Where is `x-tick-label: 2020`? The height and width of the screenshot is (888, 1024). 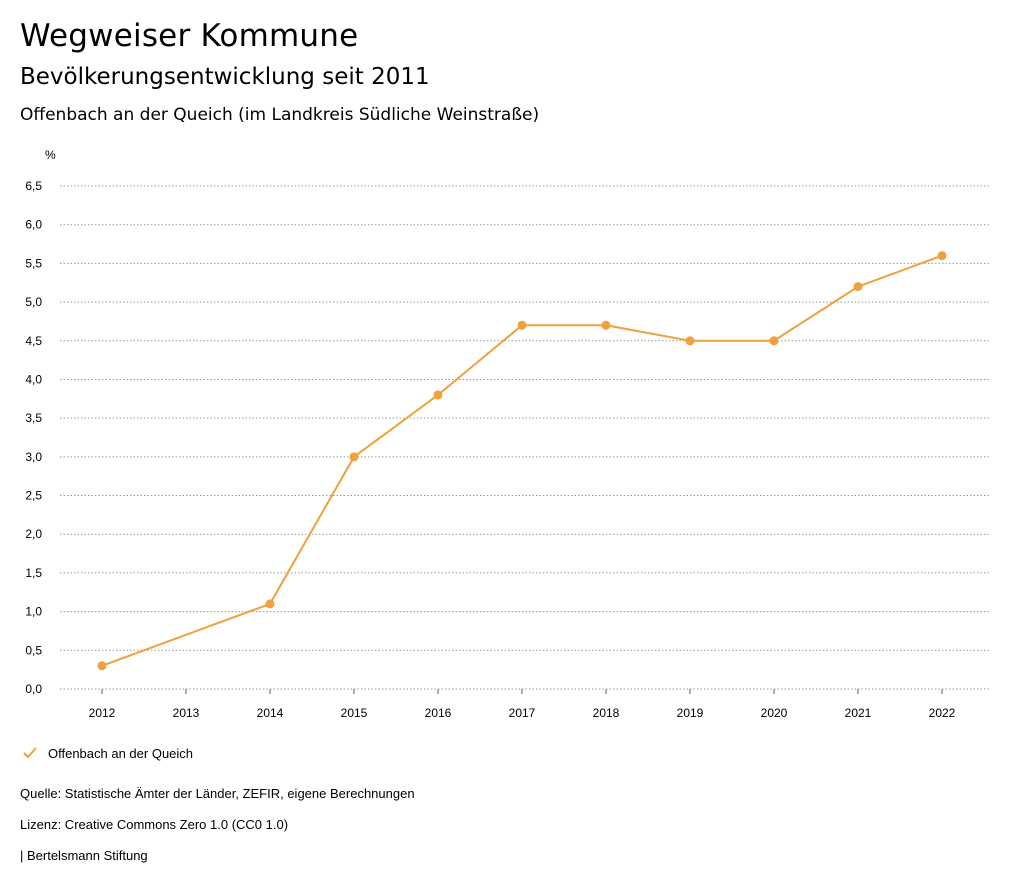
x-tick-label: 2020 is located at coordinates (774, 713).